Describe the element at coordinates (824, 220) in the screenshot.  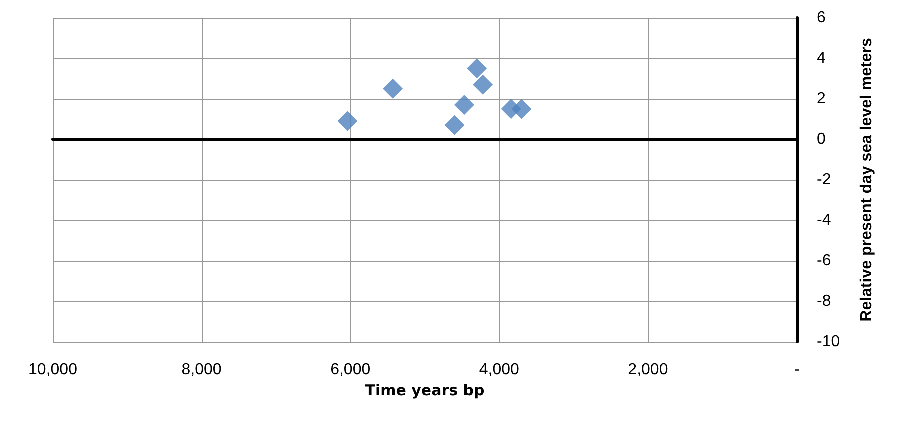
I see `y-tick-label: -4` at that location.